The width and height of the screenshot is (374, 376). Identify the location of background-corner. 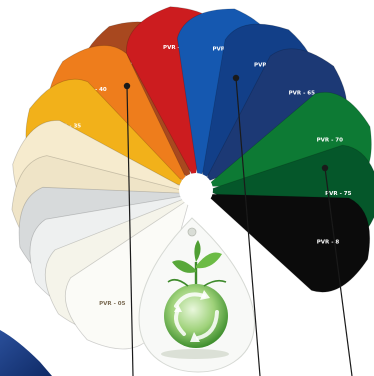
(26, 353).